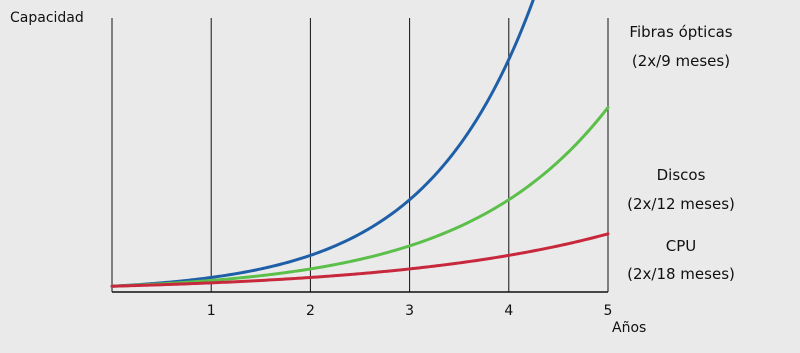  I want to click on series-annotation-fibras-pticas: (2x/9 meses), so click(681, 61).